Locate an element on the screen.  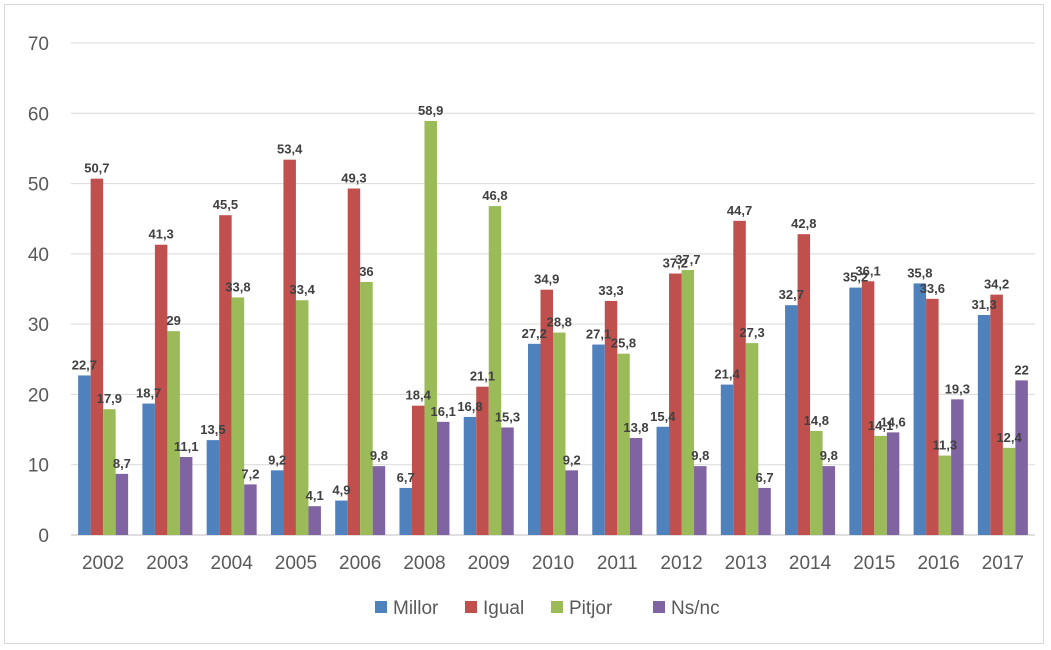
y-tick-label: 0 is located at coordinates (43, 536).